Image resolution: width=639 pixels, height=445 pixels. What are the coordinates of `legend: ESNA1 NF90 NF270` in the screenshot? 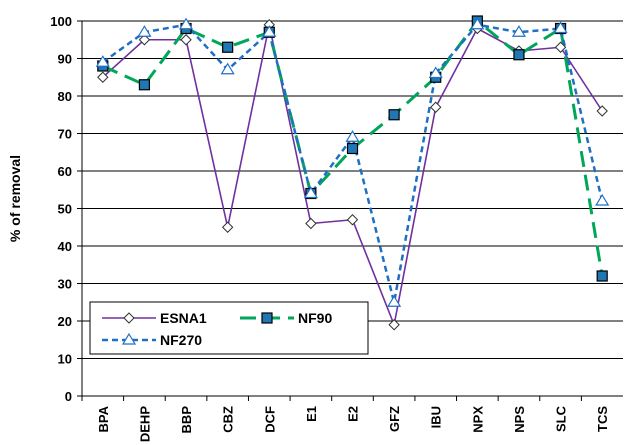 It's located at (229, 328).